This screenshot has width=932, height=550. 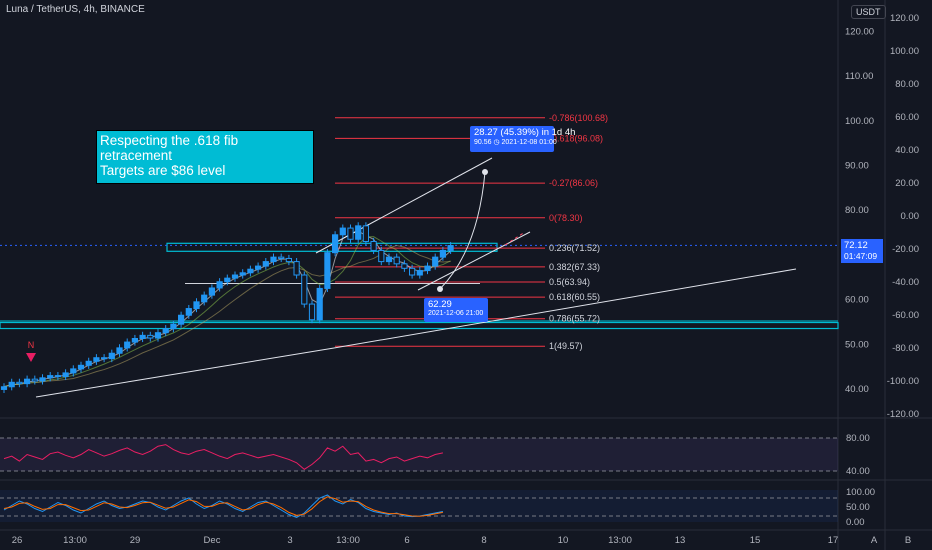 What do you see at coordinates (169, 140) in the screenshot?
I see `note-line: Respecting the .618 fib` at bounding box center [169, 140].